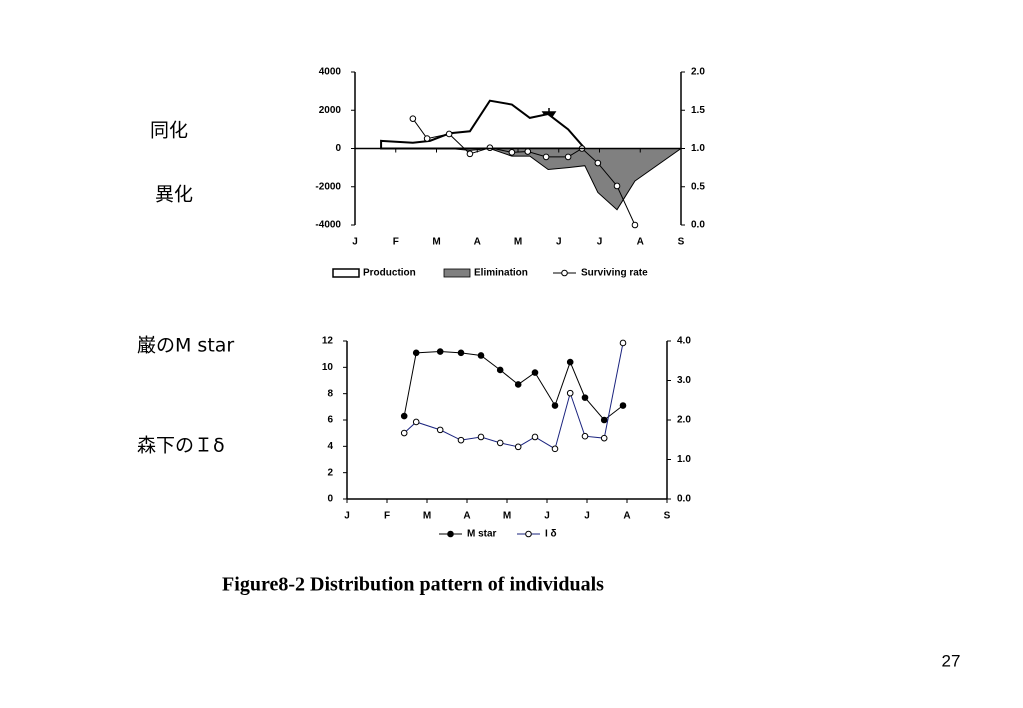 The width and height of the screenshot is (1023, 708). What do you see at coordinates (684, 341) in the screenshot?
I see `y2-tick-label: 4.0` at bounding box center [684, 341].